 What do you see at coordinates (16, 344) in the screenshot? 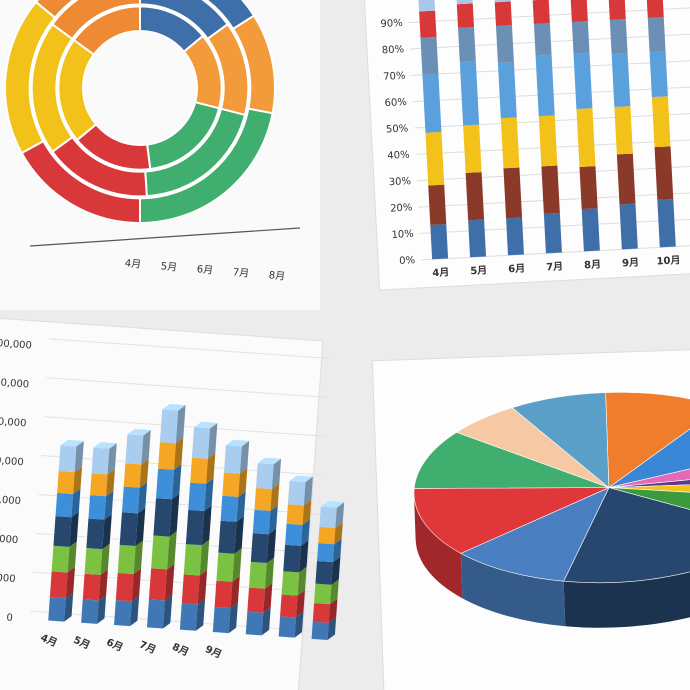
I see `y-tick-label: 3,500,000` at bounding box center [16, 344].